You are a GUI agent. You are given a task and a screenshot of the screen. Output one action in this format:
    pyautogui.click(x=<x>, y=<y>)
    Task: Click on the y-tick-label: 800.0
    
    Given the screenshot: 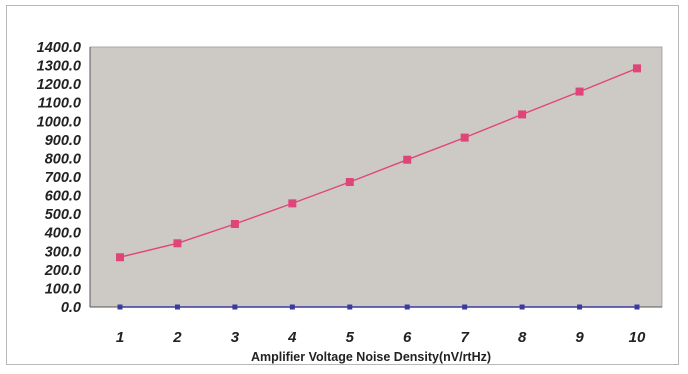 What is the action you would take?
    pyautogui.click(x=63, y=159)
    